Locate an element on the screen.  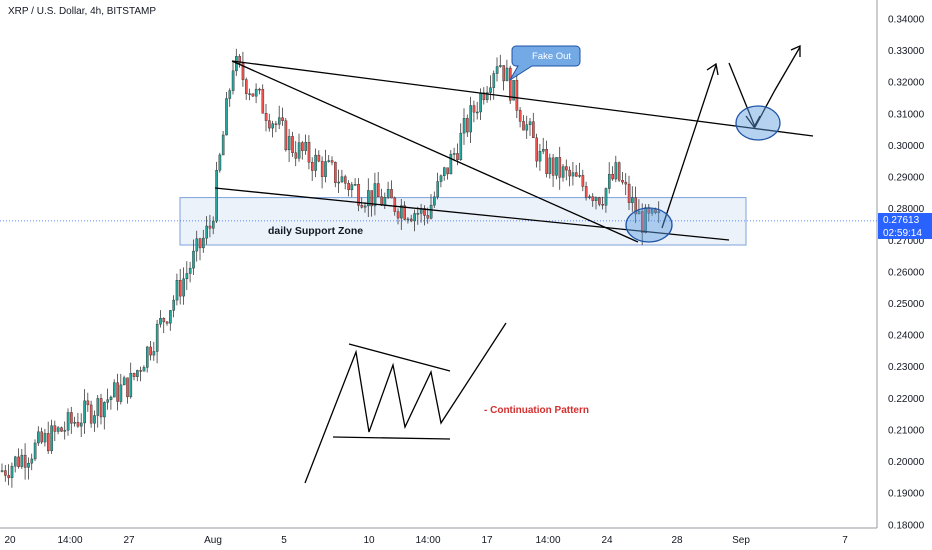
price-tick-label: 0.26000 is located at coordinates (906, 272).